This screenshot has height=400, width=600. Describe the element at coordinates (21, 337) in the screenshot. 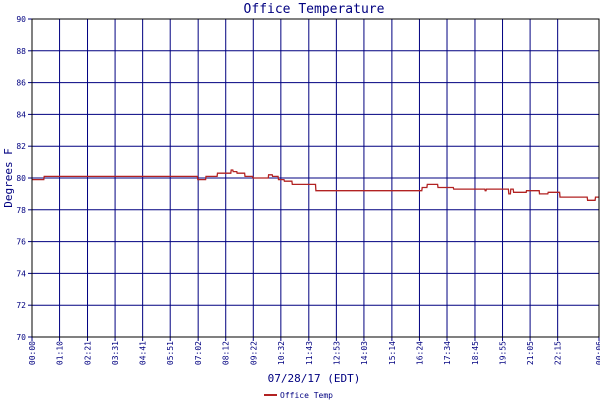

I see `y-tick-label: 70` at that location.